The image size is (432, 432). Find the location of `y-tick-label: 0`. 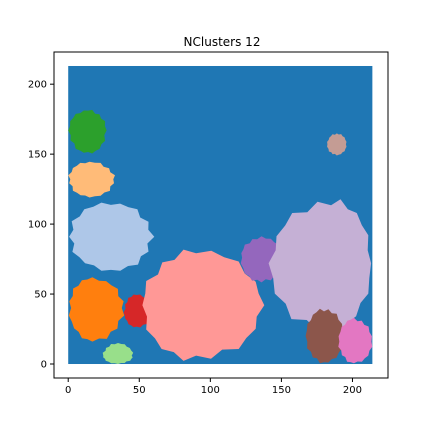

y-tick-label: 0 is located at coordinates (44, 365).